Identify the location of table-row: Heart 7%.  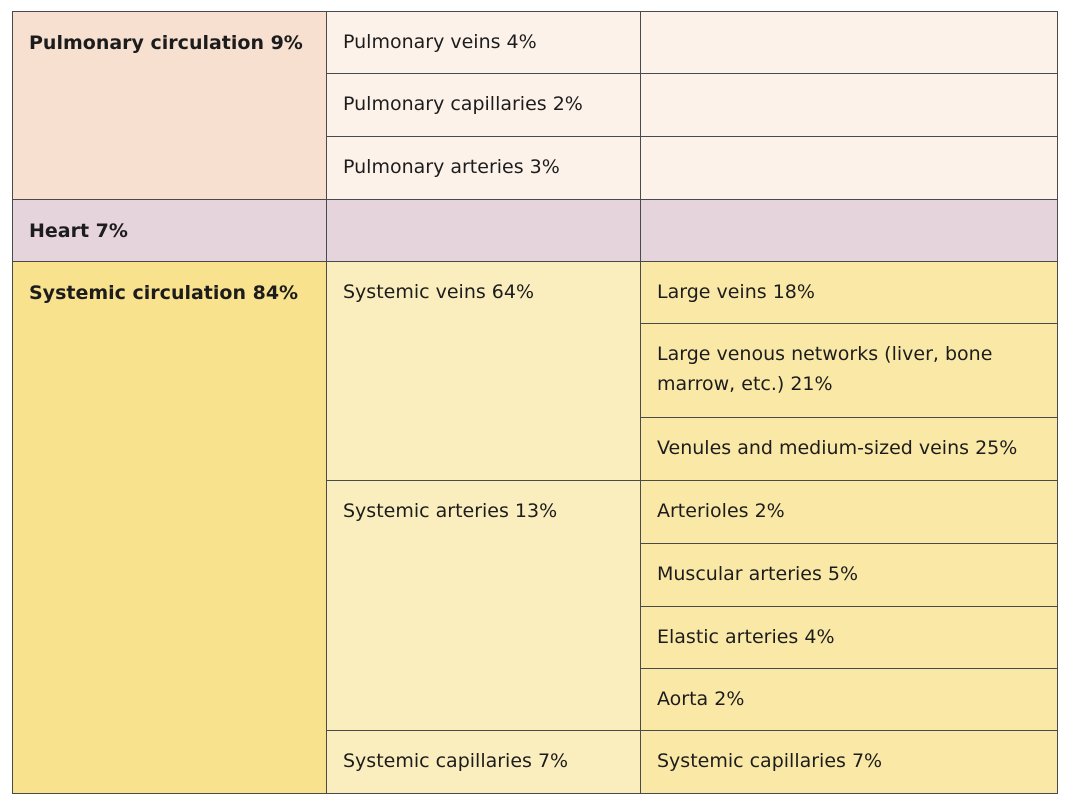
(535, 231).